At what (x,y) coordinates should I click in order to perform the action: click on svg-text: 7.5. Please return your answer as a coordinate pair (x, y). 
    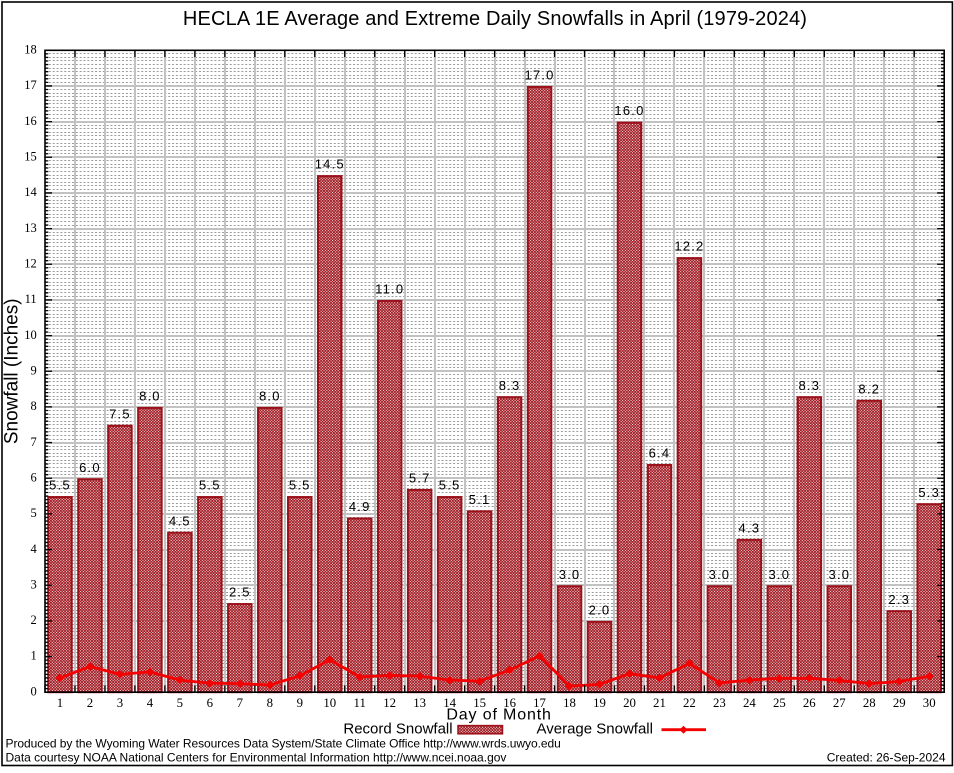
    Looking at the image, I should click on (120, 413).